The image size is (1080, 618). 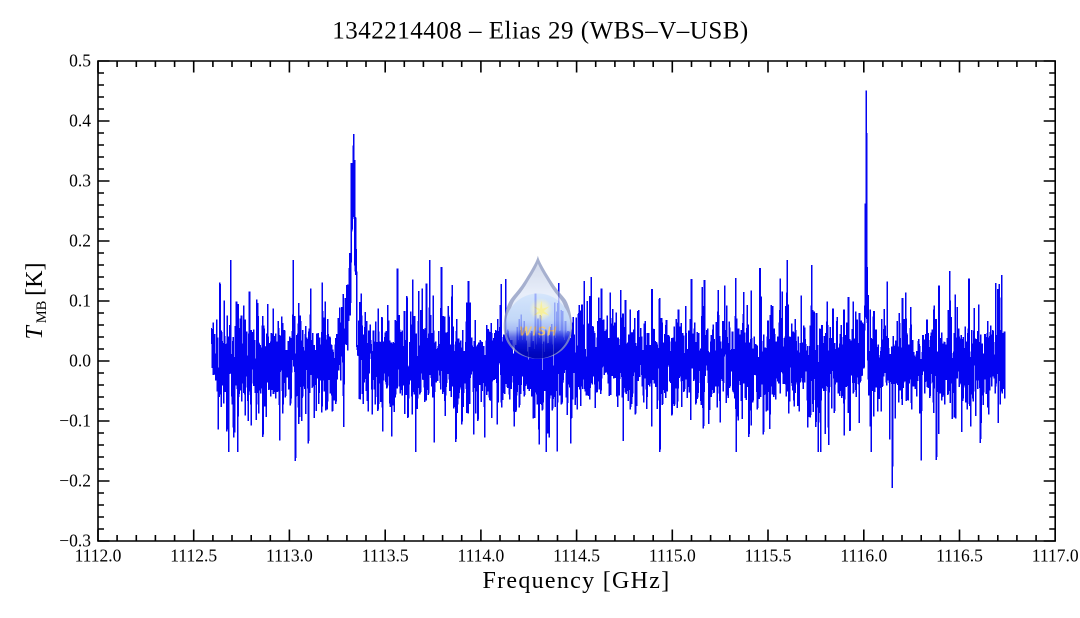 What do you see at coordinates (538, 331) in the screenshot?
I see `svg-text: WISH` at bounding box center [538, 331].